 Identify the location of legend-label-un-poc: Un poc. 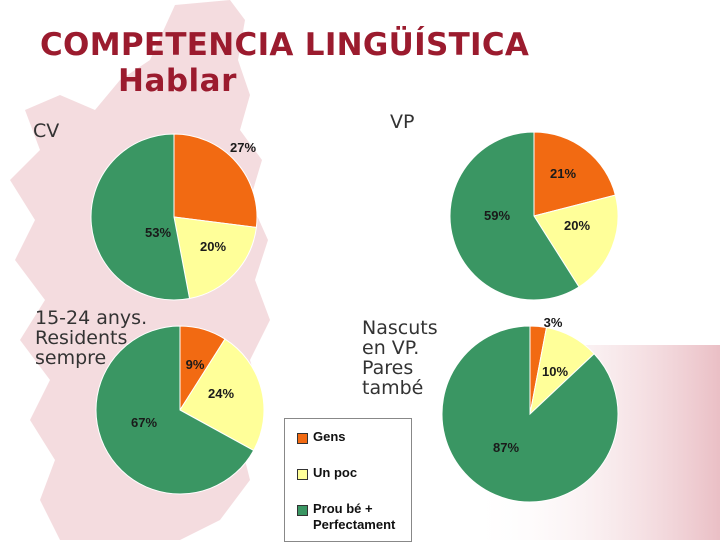
(335, 472).